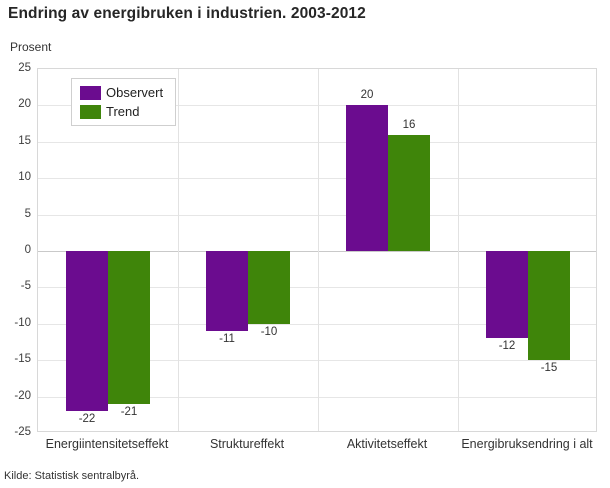 The width and height of the screenshot is (610, 488). I want to click on value-label: -15, so click(549, 368).